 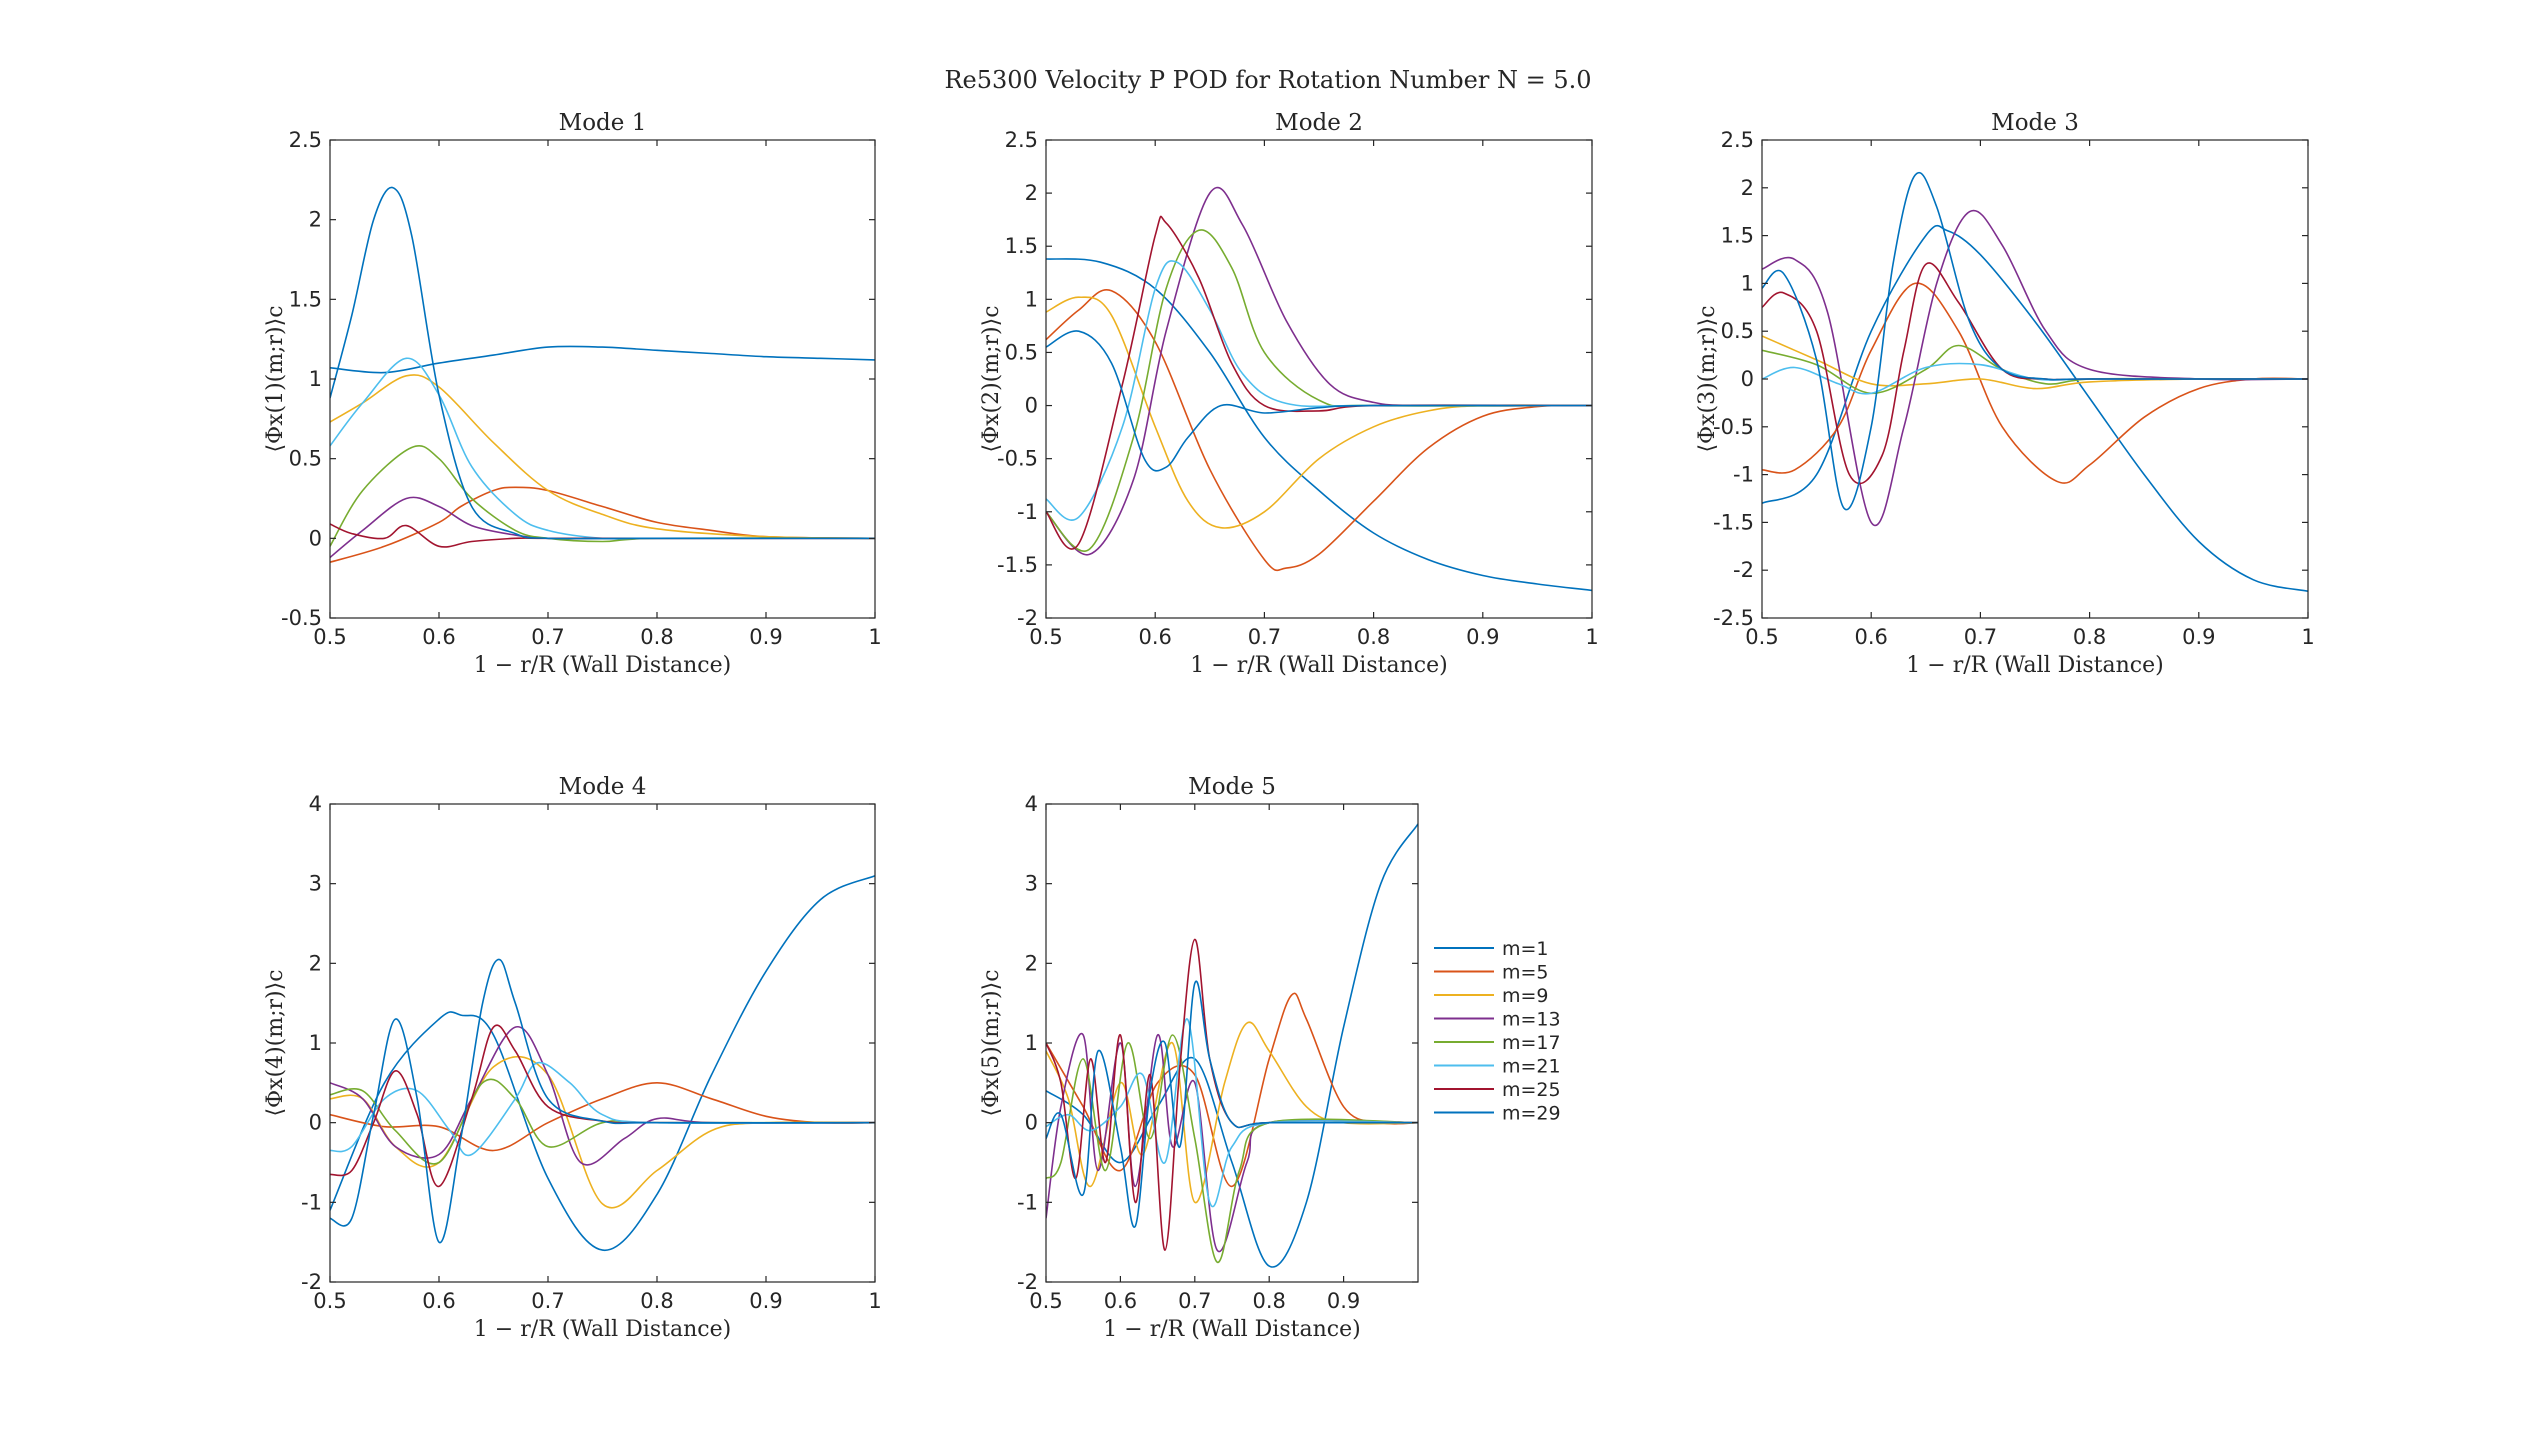 I want to click on mode-5-ytick-label: 4, so click(x=1031, y=804).